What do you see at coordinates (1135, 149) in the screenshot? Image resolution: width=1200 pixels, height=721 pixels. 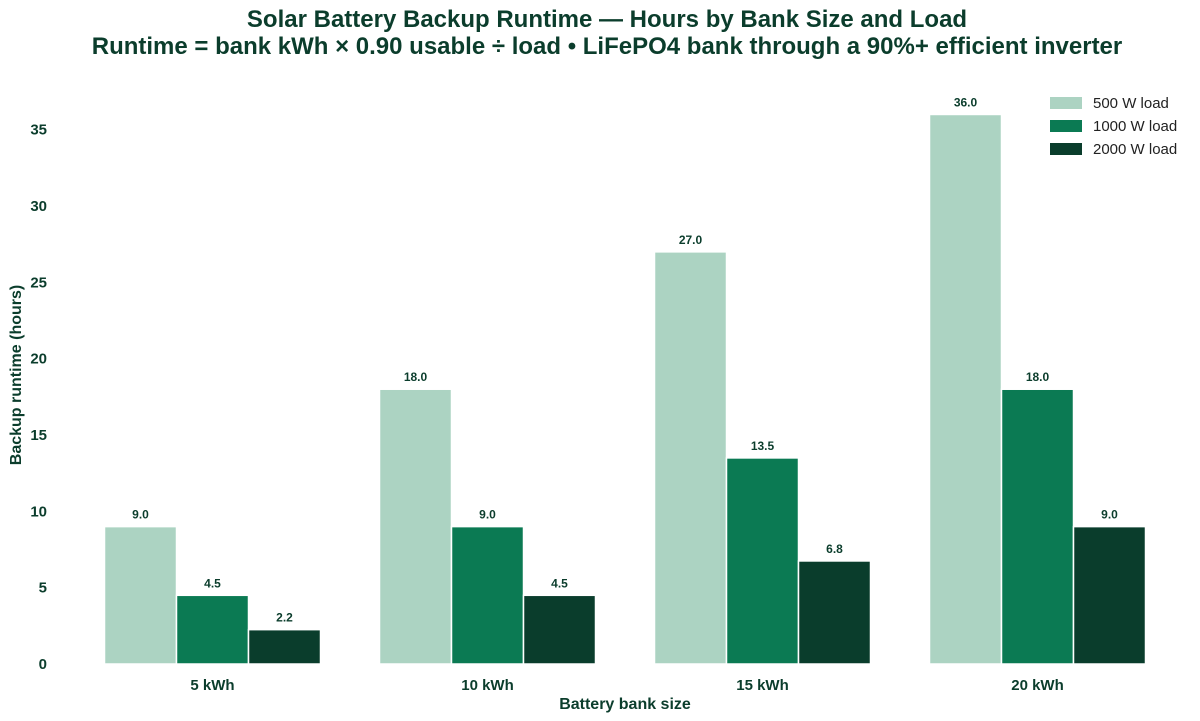 I see `legend-label: 2000 W load` at bounding box center [1135, 149].